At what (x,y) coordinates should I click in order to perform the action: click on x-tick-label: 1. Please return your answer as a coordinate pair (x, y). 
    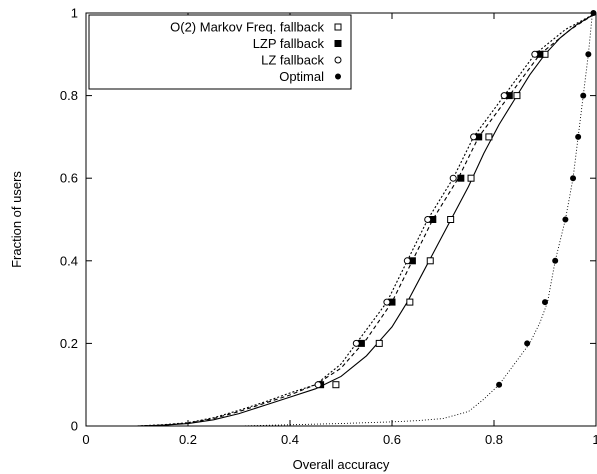
    Looking at the image, I should click on (594, 439).